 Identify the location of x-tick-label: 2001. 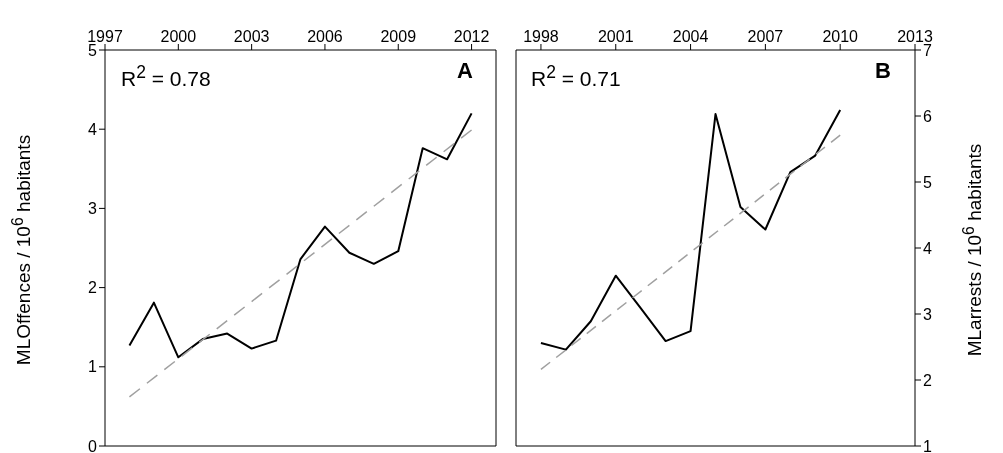
(615, 36).